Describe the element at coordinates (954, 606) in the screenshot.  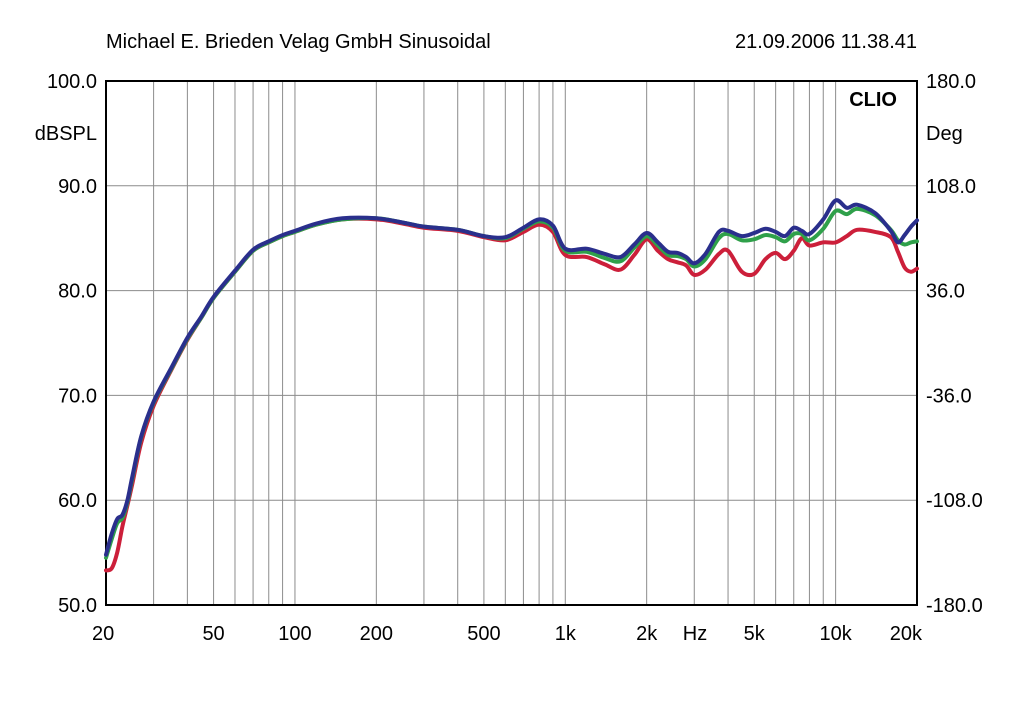
I see `y2-tick-label: -180.0` at that location.